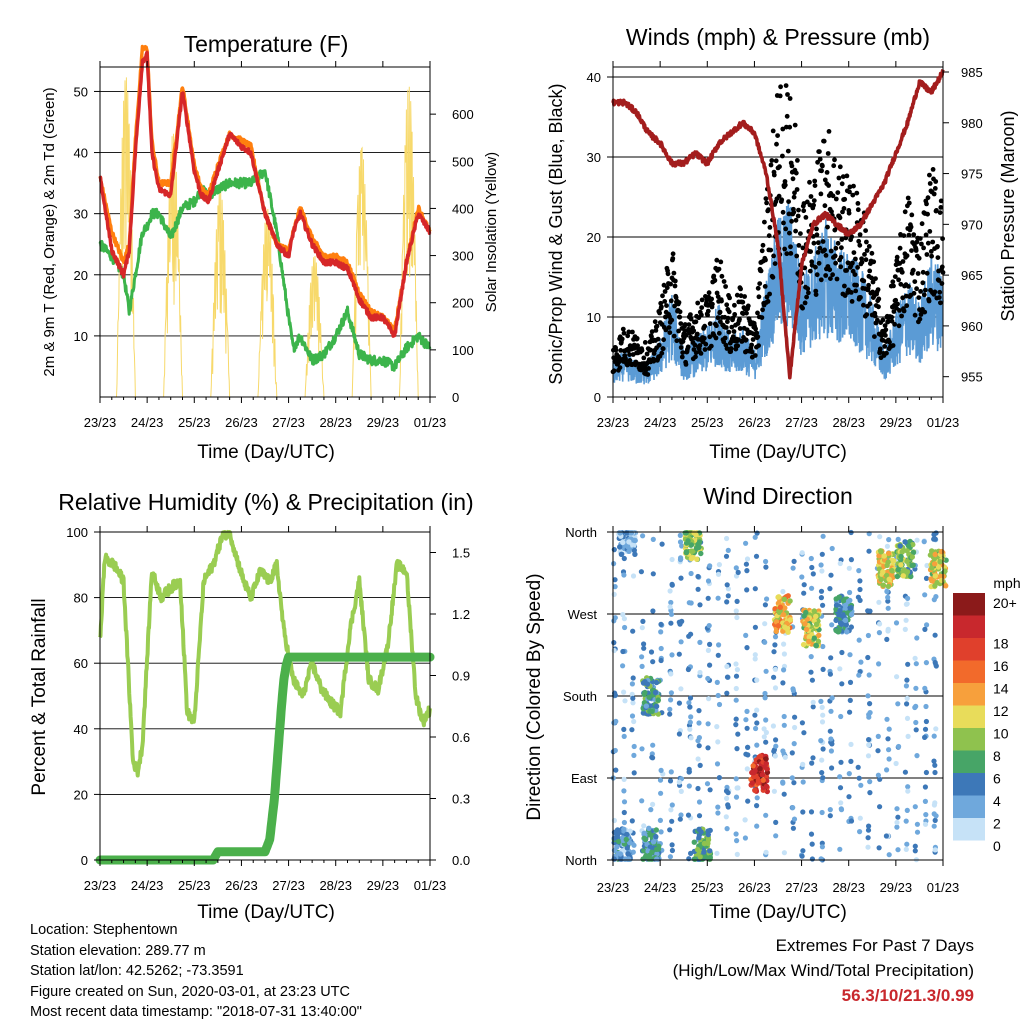 The width and height of the screenshot is (1024, 1024). What do you see at coordinates (707, 422) in the screenshot?
I see `x-tick-label: 25/23` at bounding box center [707, 422].